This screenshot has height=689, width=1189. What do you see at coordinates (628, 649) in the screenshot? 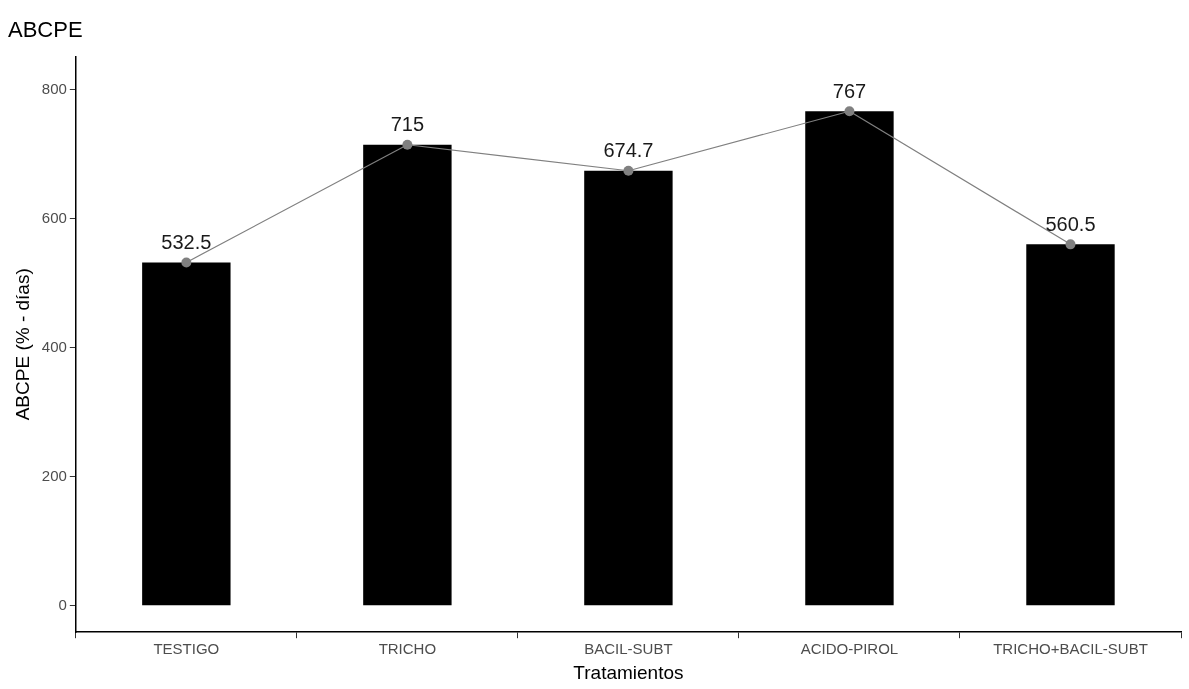
I see `x-tick-label: BACIL-SUBT` at bounding box center [628, 649].